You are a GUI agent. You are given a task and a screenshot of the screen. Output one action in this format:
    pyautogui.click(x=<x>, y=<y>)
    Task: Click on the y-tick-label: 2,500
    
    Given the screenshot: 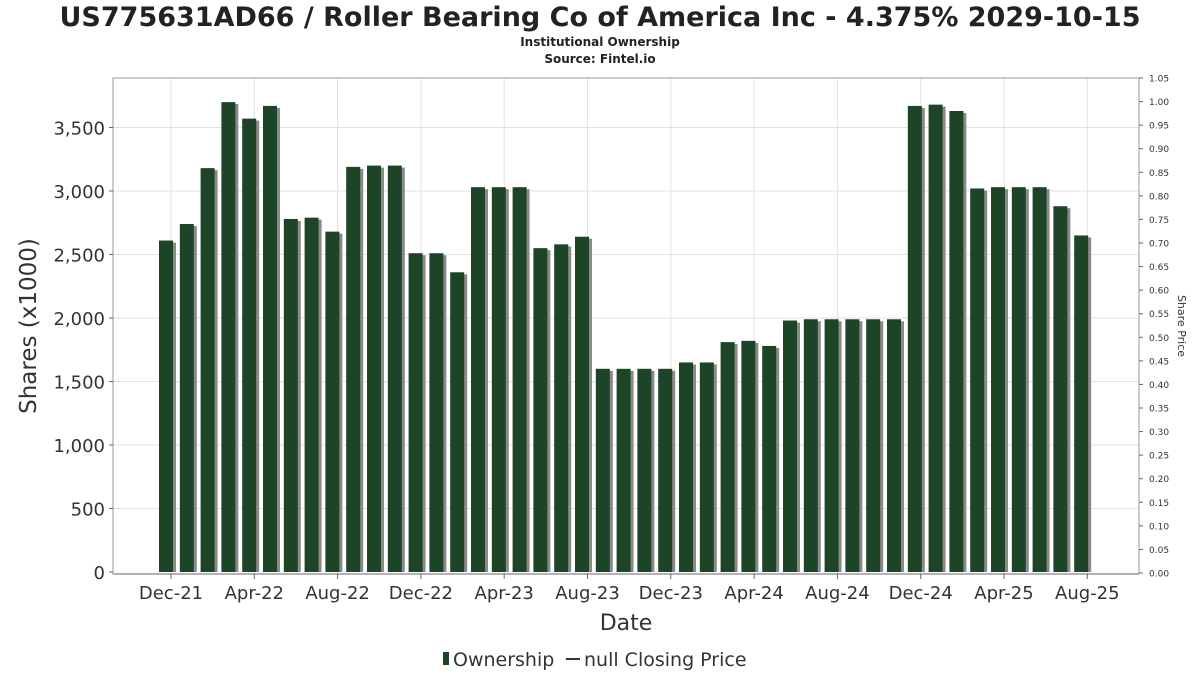 What is the action you would take?
    pyautogui.click(x=79, y=256)
    